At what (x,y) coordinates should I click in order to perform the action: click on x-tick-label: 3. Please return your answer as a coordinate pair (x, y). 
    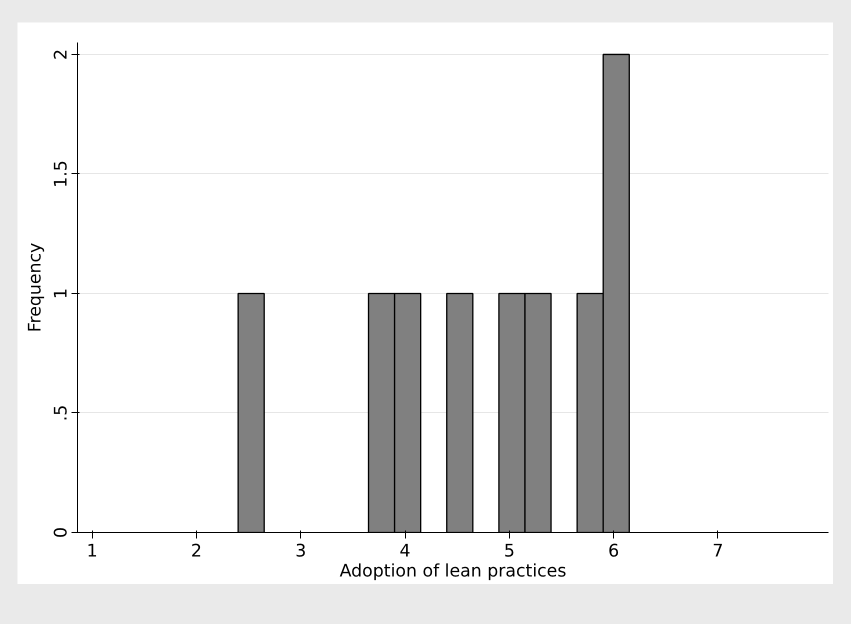
    Looking at the image, I should click on (300, 552).